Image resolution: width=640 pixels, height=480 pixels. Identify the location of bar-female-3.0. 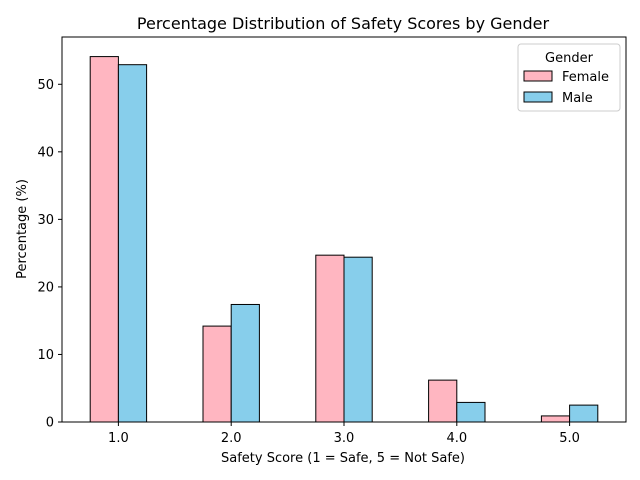
(330, 338).